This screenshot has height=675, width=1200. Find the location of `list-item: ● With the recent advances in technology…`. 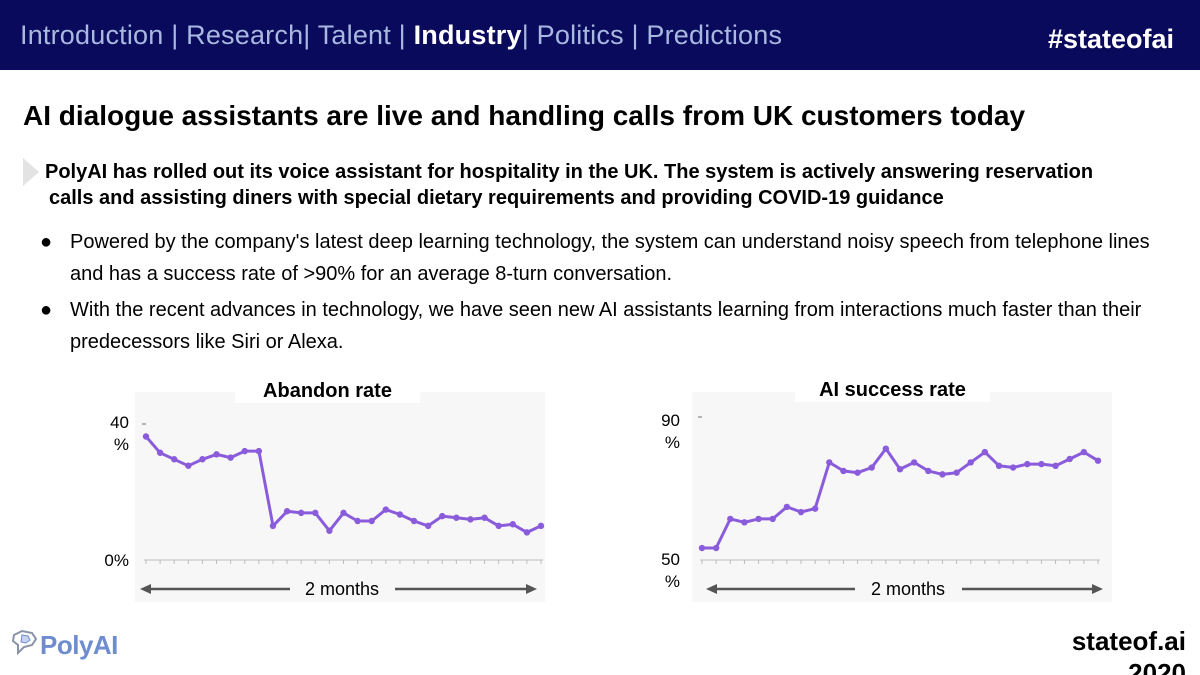

list-item: ● With the recent advances in technology… is located at coordinates (595, 326).